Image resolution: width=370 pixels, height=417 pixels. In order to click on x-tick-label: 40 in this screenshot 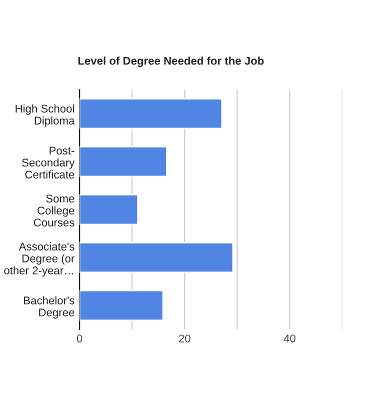, I will do `click(290, 338)`.